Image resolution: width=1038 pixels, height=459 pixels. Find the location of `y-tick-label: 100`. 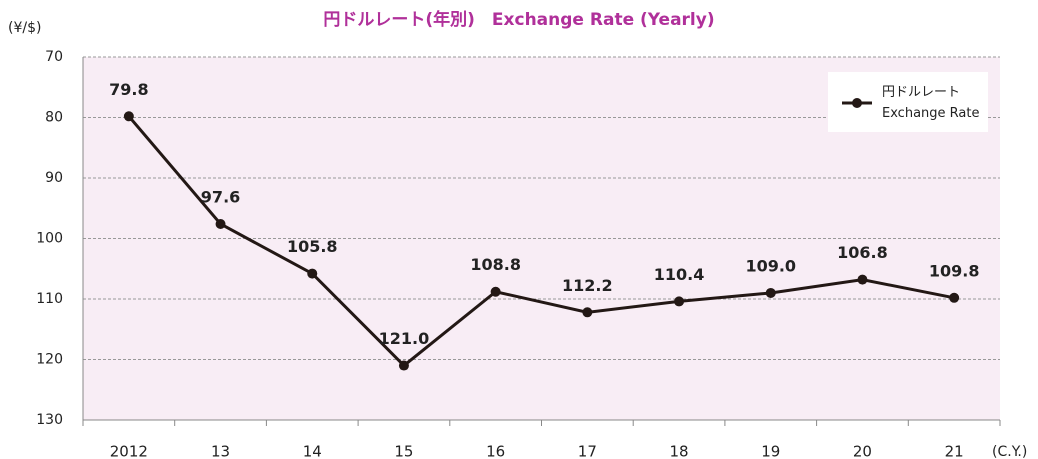

y-tick-label: 100 is located at coordinates (49, 239).